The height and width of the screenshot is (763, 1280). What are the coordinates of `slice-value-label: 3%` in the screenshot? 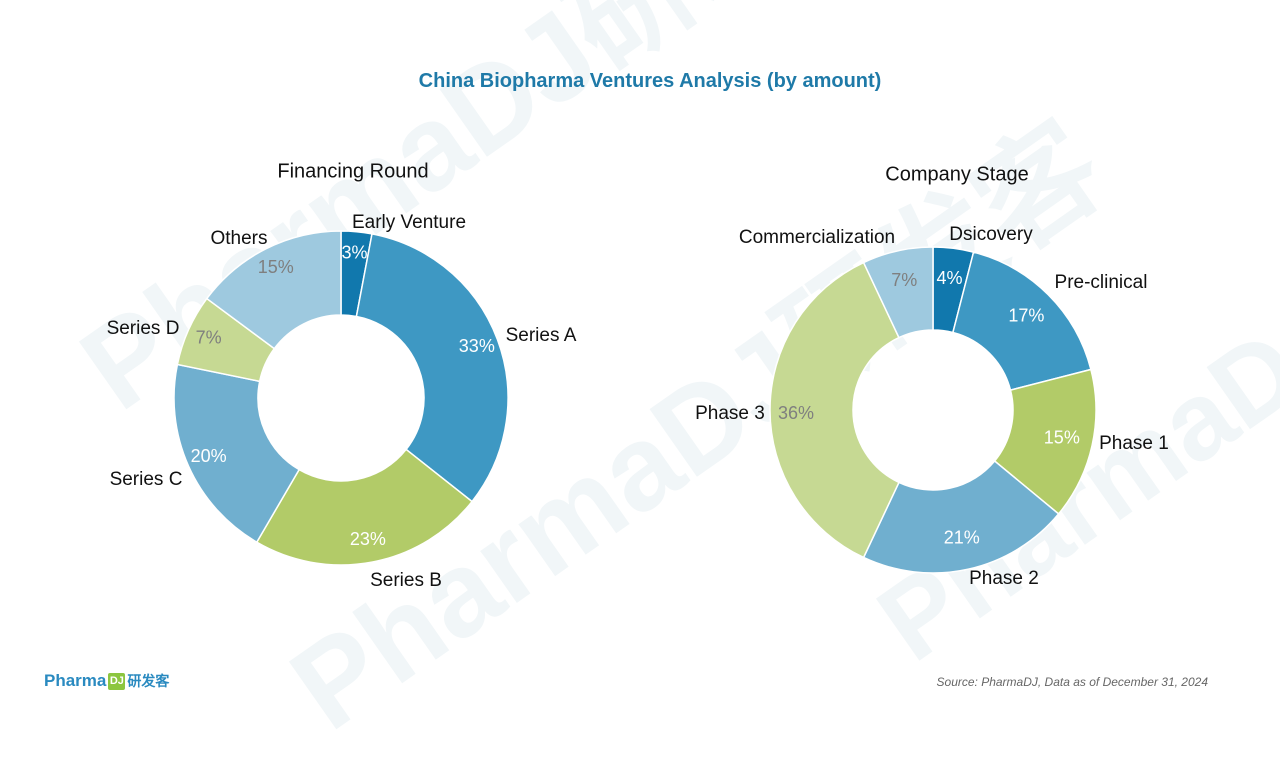 It's located at (355, 252).